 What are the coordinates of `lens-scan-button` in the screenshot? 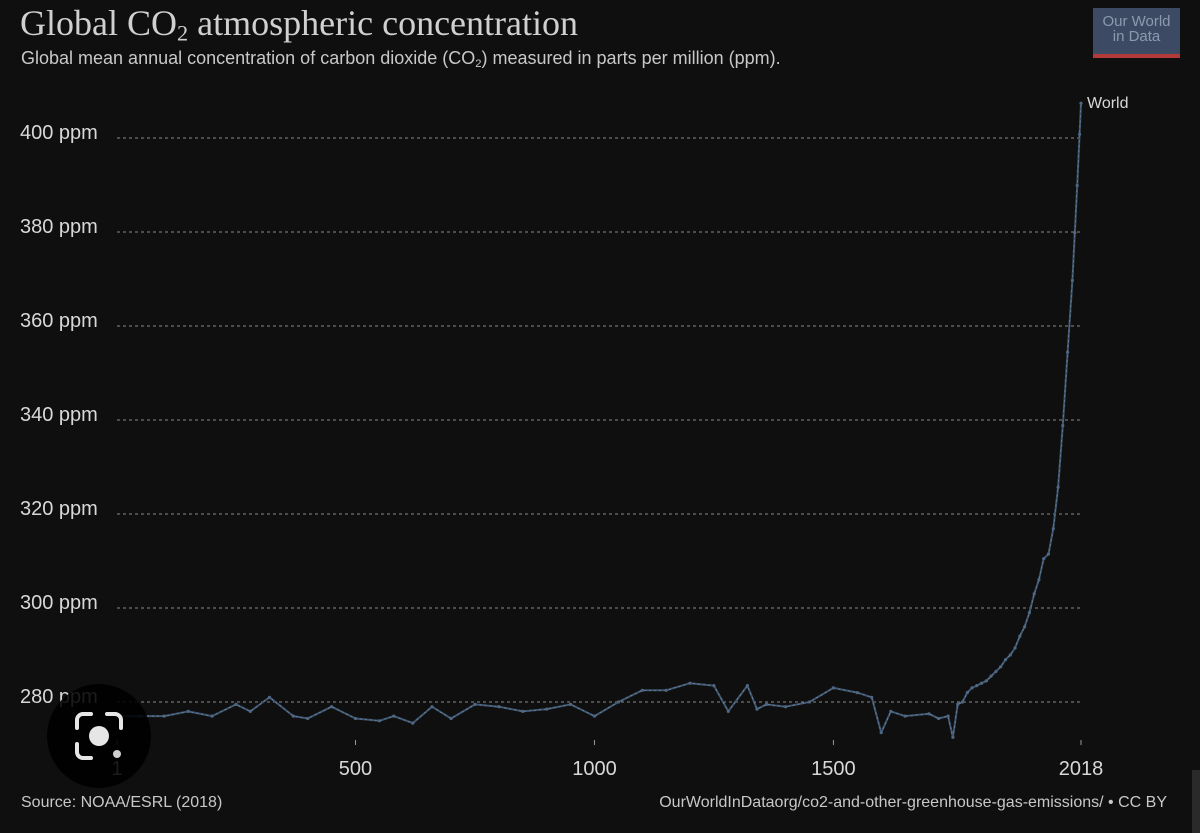 It's located at (99, 736).